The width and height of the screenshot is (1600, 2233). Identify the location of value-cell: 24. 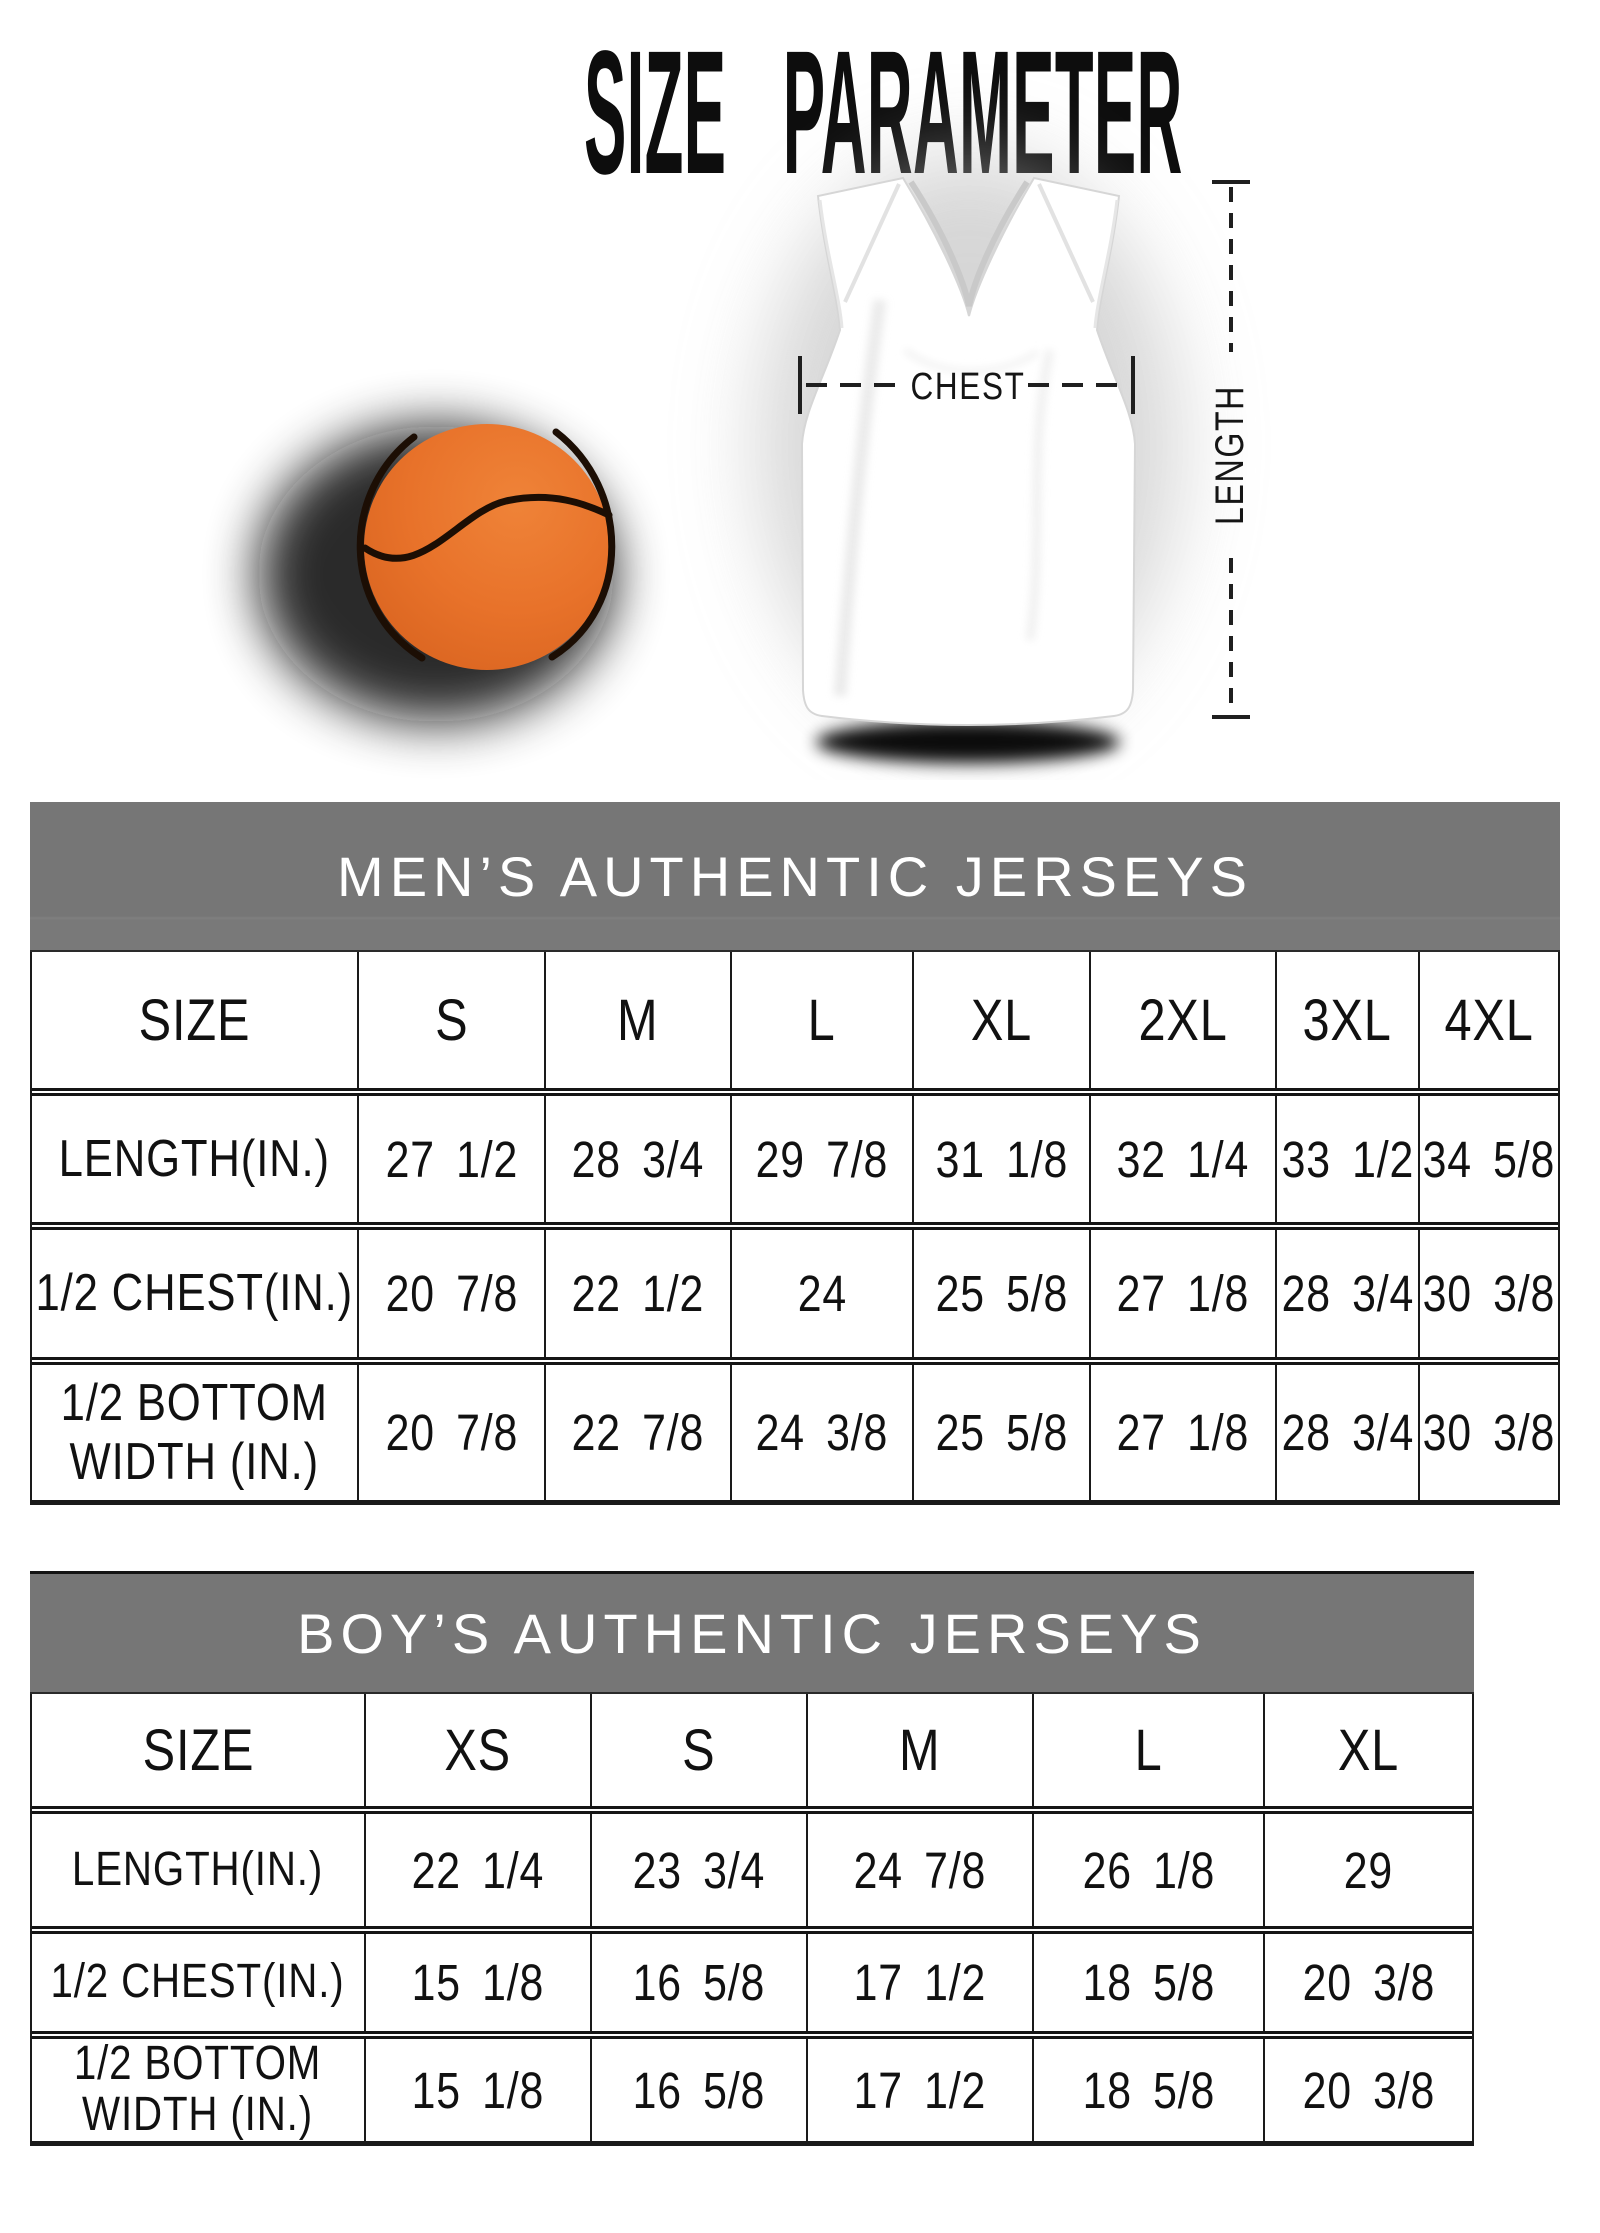
(823, 1293).